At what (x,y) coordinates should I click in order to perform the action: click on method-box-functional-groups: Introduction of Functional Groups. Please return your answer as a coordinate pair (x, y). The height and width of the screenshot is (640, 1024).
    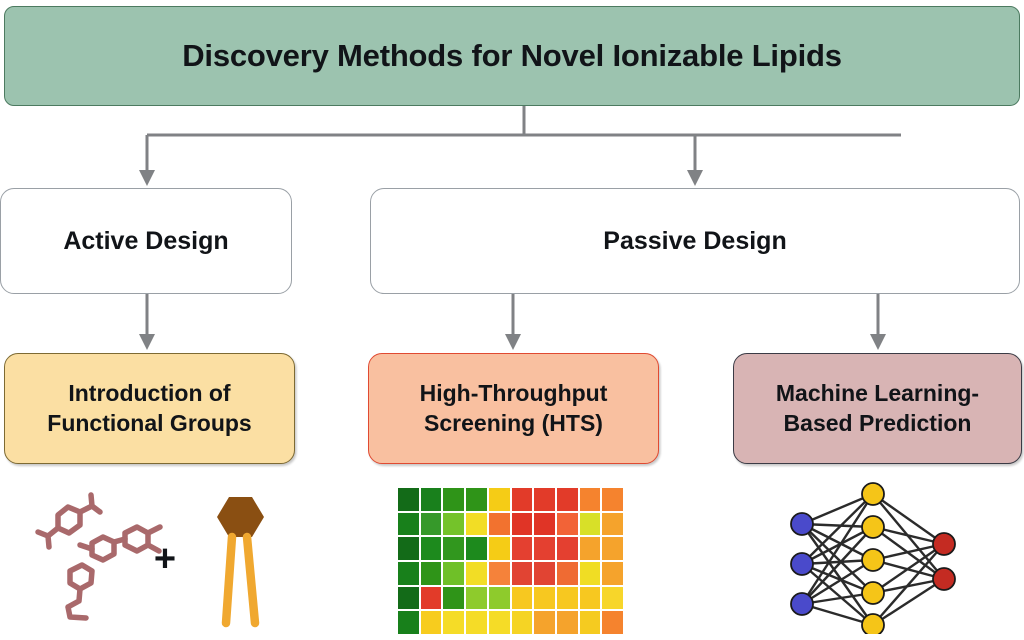
    Looking at the image, I should click on (149, 408).